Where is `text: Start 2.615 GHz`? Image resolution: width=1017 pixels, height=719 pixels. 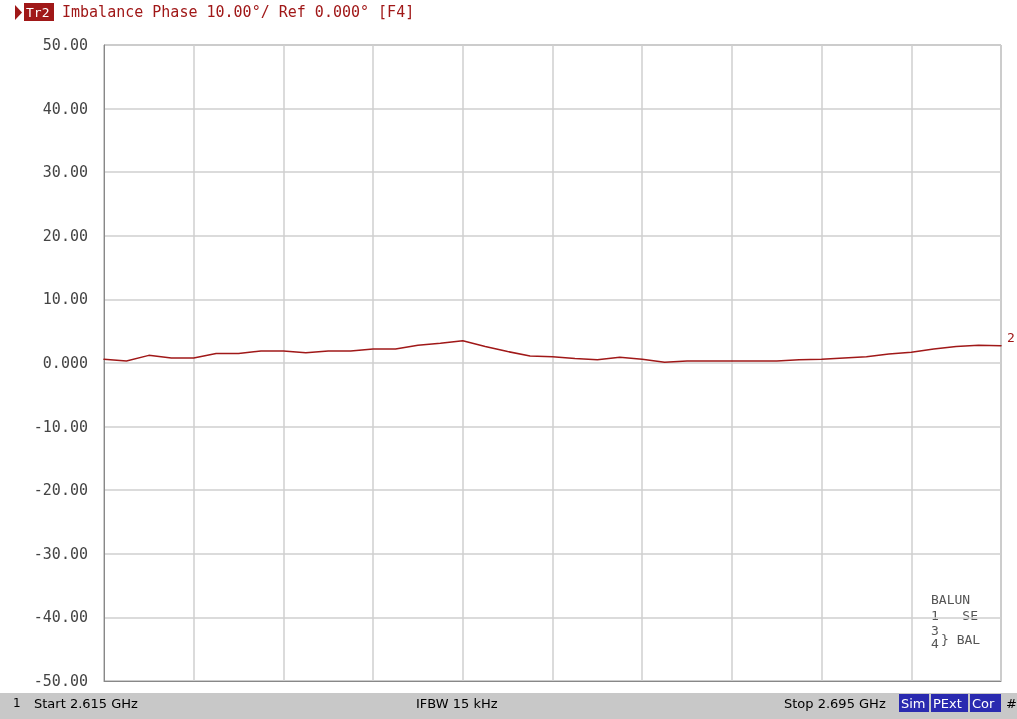
text: Start 2.615 GHz is located at coordinates (86, 703).